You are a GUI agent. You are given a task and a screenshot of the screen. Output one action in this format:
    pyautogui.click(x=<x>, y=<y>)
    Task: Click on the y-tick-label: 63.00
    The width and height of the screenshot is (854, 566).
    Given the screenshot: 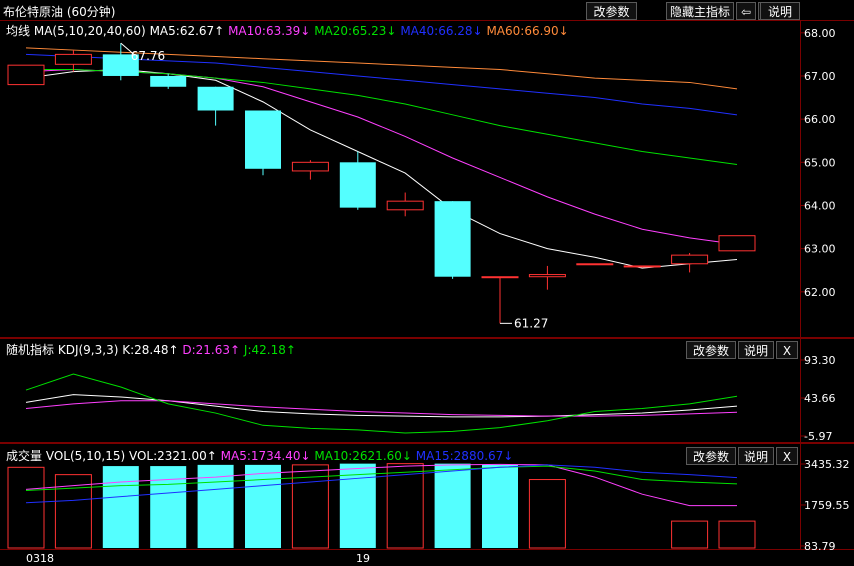 What is the action you would take?
    pyautogui.click(x=820, y=249)
    